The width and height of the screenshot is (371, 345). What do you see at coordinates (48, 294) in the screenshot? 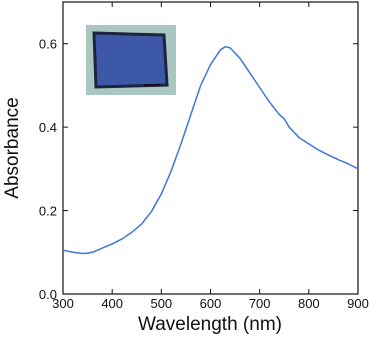
I see `y-tick-label: 0.0` at bounding box center [48, 294].